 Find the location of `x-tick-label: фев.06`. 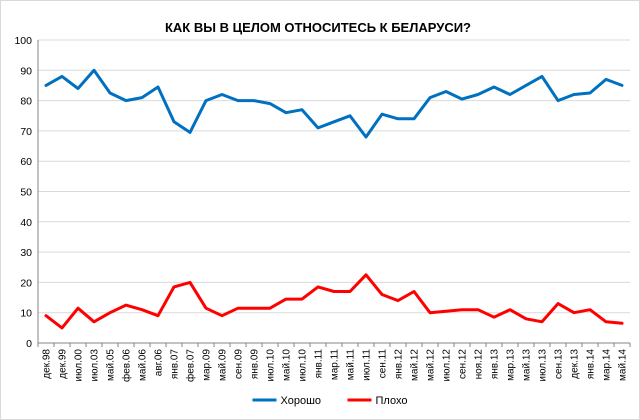

x-tick-label: фев.06 is located at coordinates (127, 365).